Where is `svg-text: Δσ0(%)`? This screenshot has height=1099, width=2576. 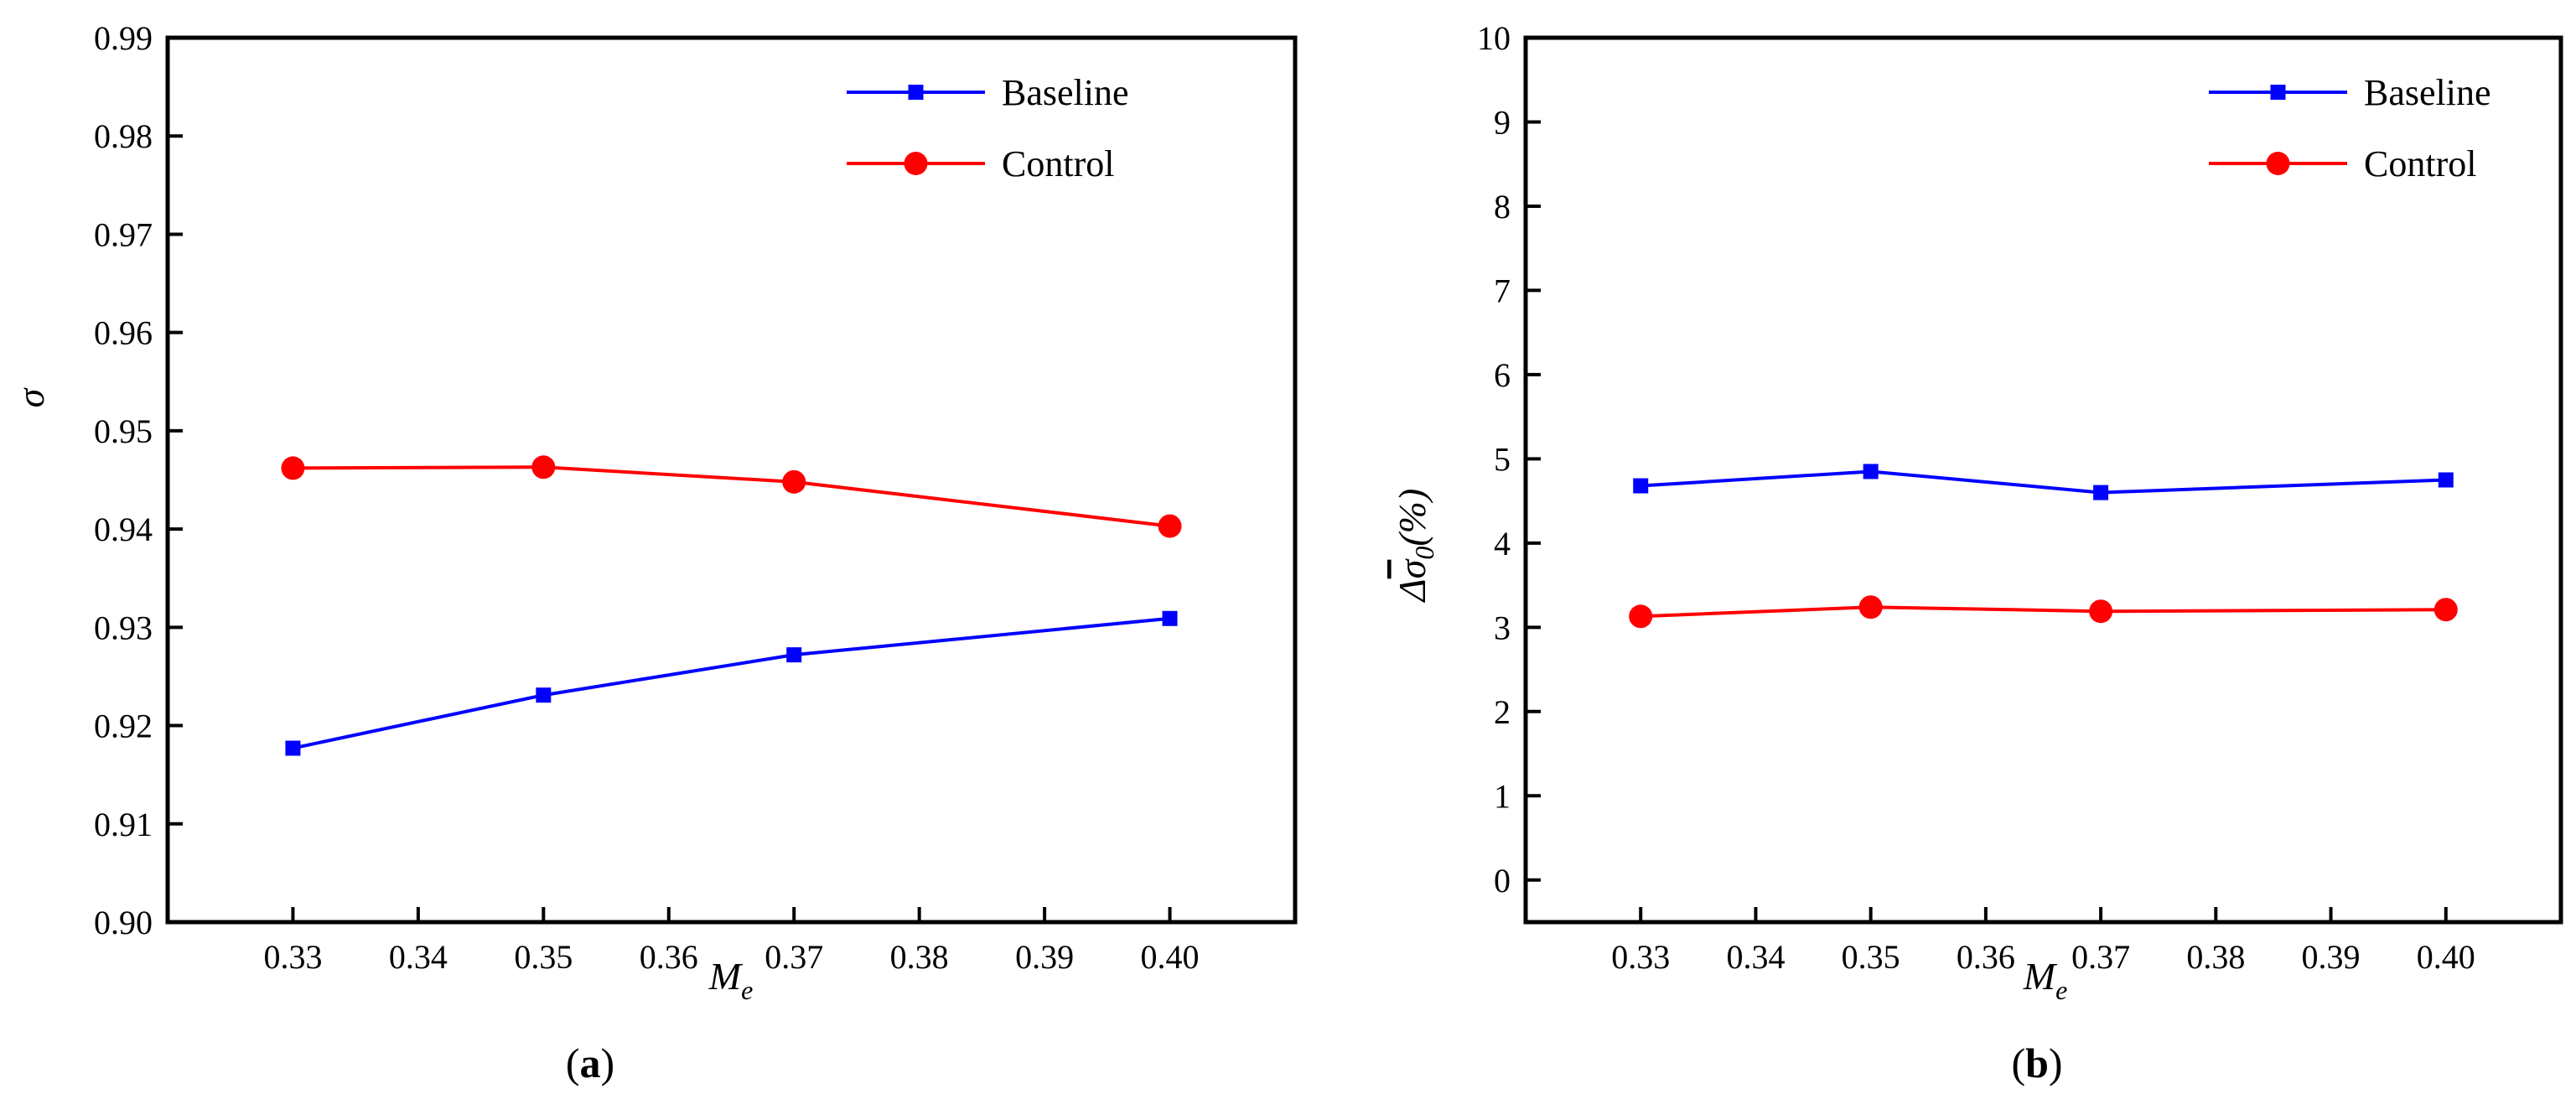 svg-text: Δσ0(%) is located at coordinates (1415, 546).